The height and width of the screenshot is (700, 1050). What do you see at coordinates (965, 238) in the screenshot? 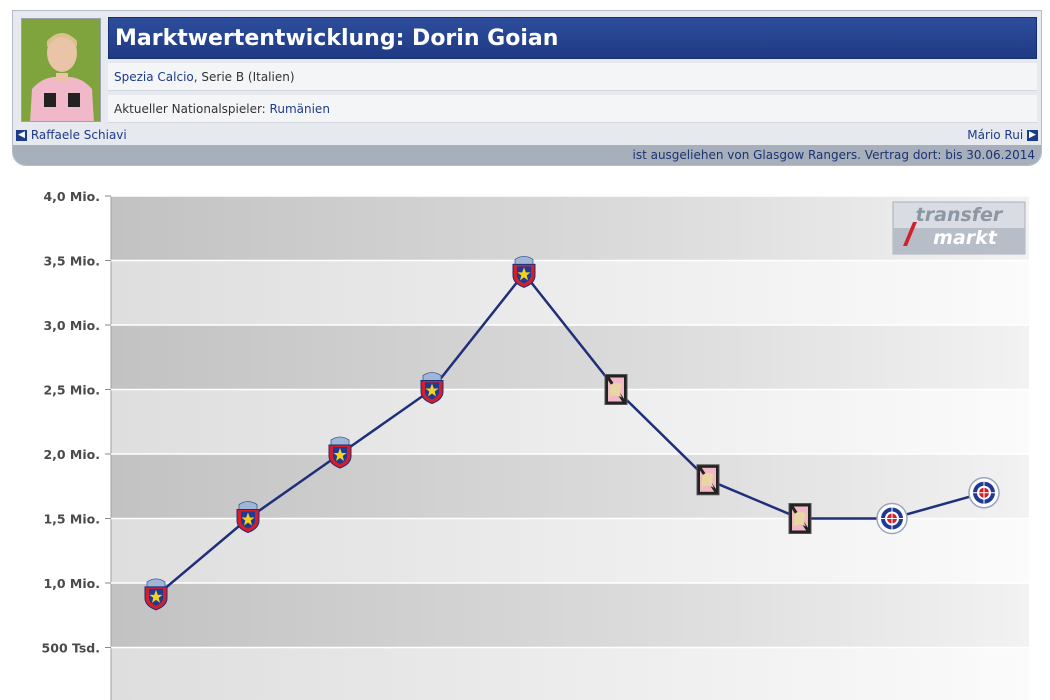
I see `watermark-line2: markt` at bounding box center [965, 238].